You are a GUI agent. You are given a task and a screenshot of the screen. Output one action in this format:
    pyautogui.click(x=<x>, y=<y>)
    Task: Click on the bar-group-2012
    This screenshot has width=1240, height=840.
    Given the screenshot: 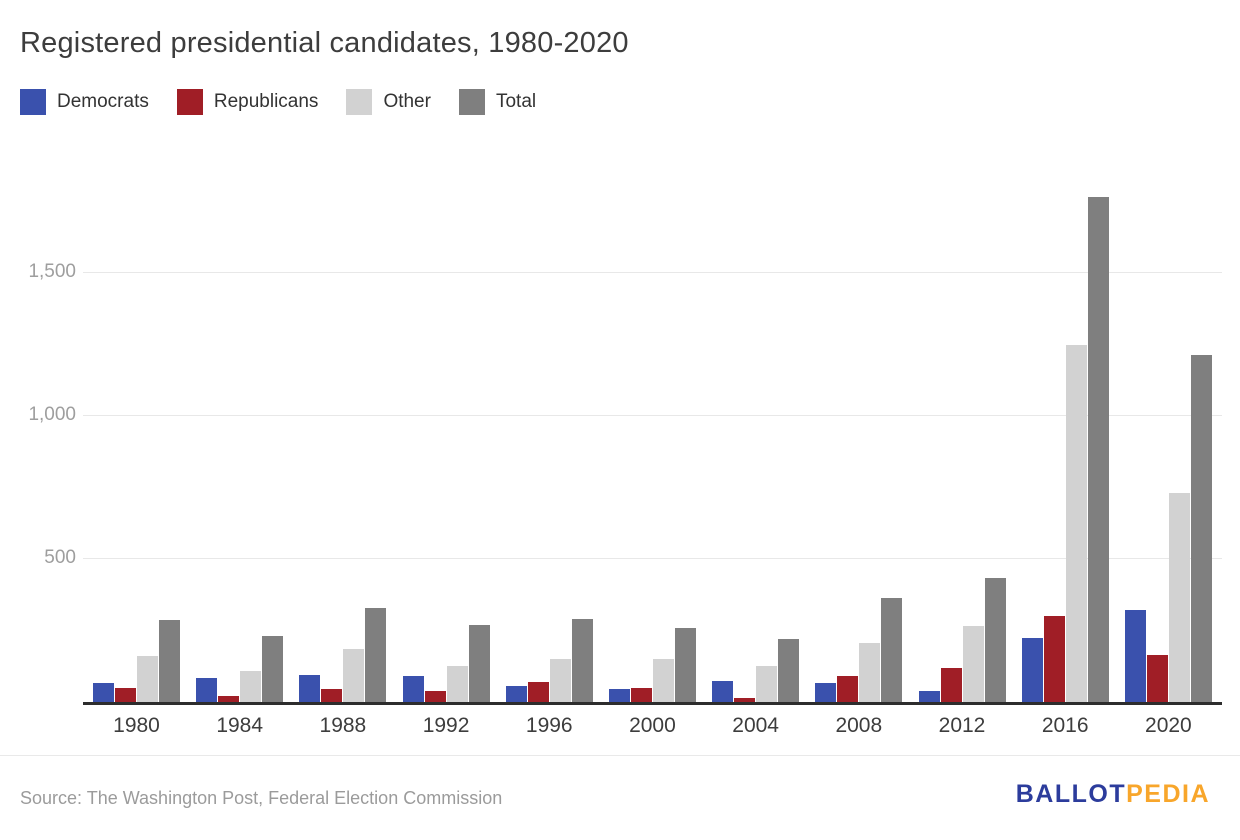 What is the action you would take?
    pyautogui.click(x=962, y=640)
    